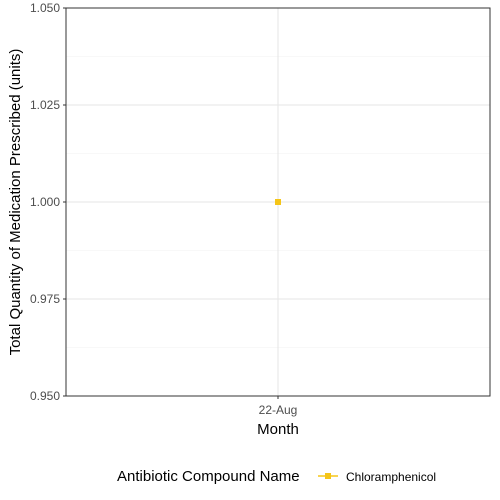 Image resolution: width=500 pixels, height=500 pixels. I want to click on legend-label: Chloramphenicol, so click(391, 477).